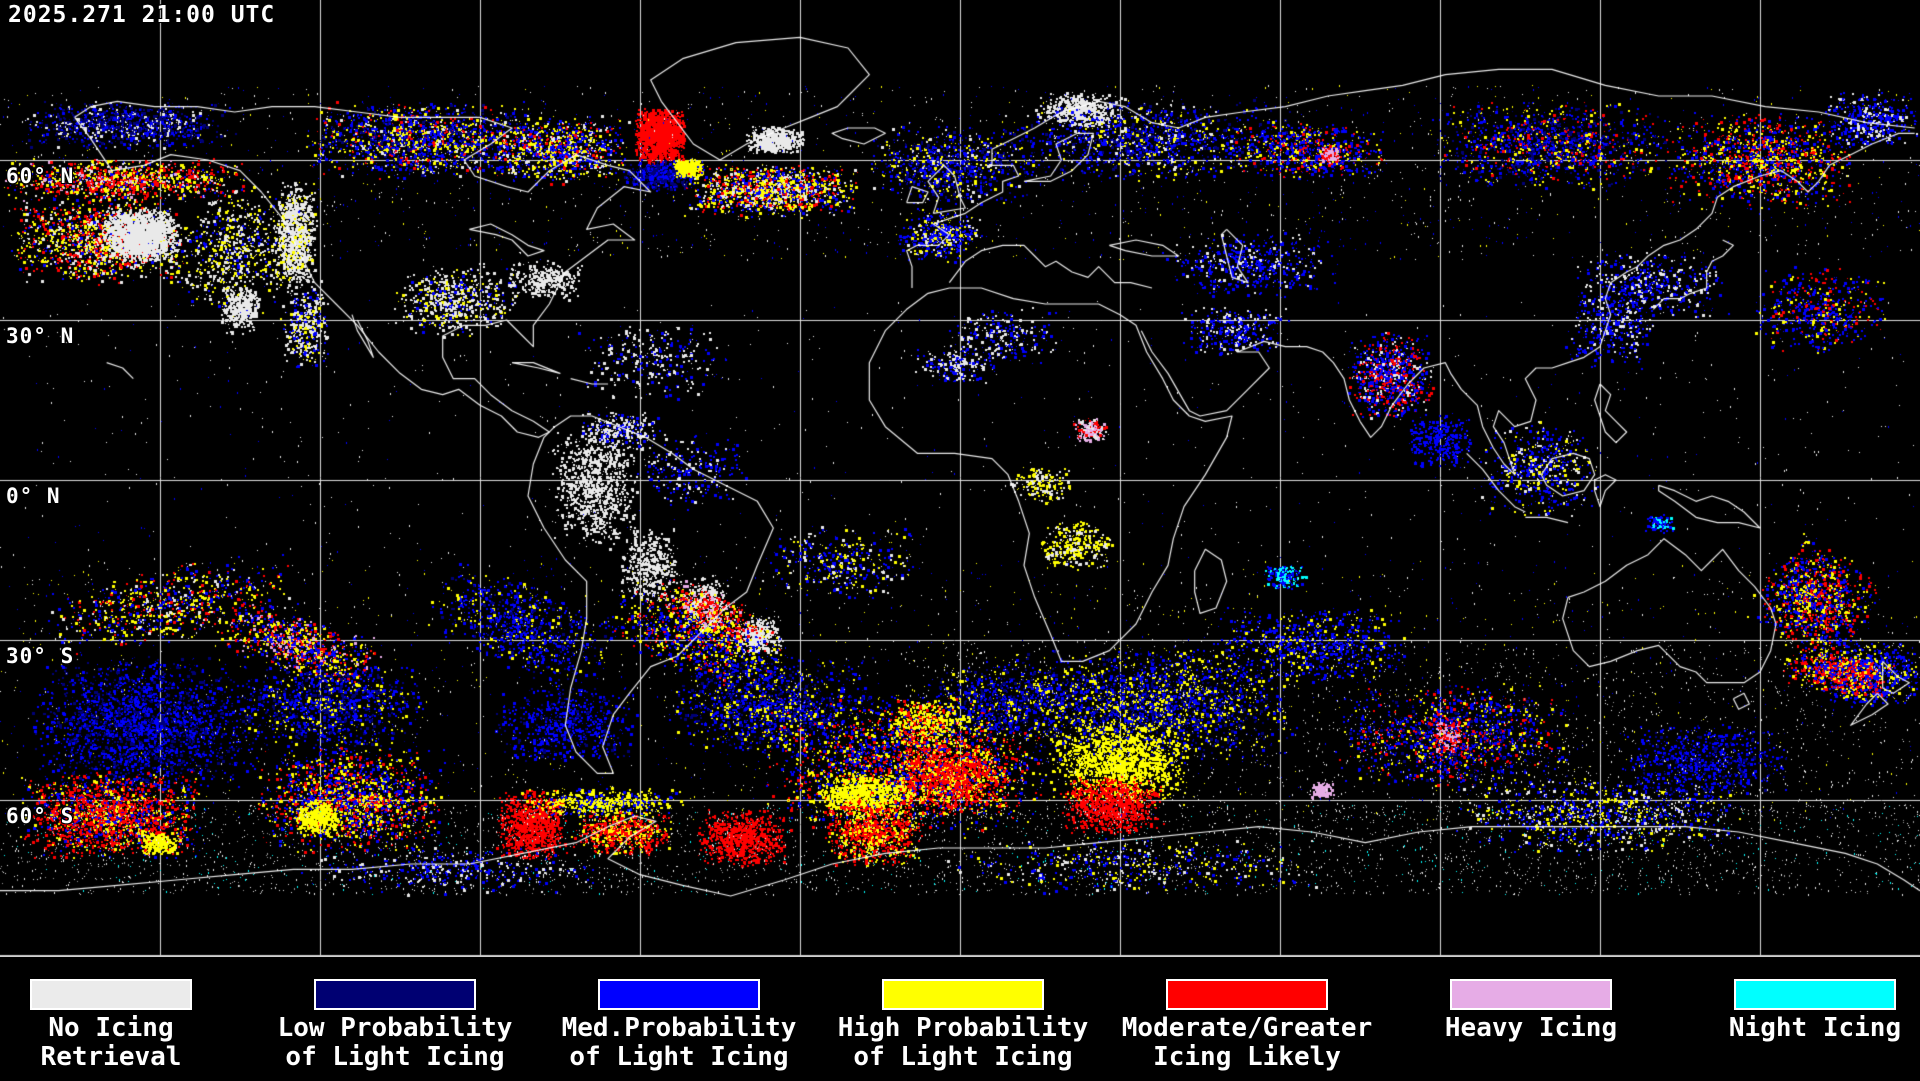 The image size is (1920, 1081). I want to click on legend-item: No Icing Retrieval, so click(126, 1014).